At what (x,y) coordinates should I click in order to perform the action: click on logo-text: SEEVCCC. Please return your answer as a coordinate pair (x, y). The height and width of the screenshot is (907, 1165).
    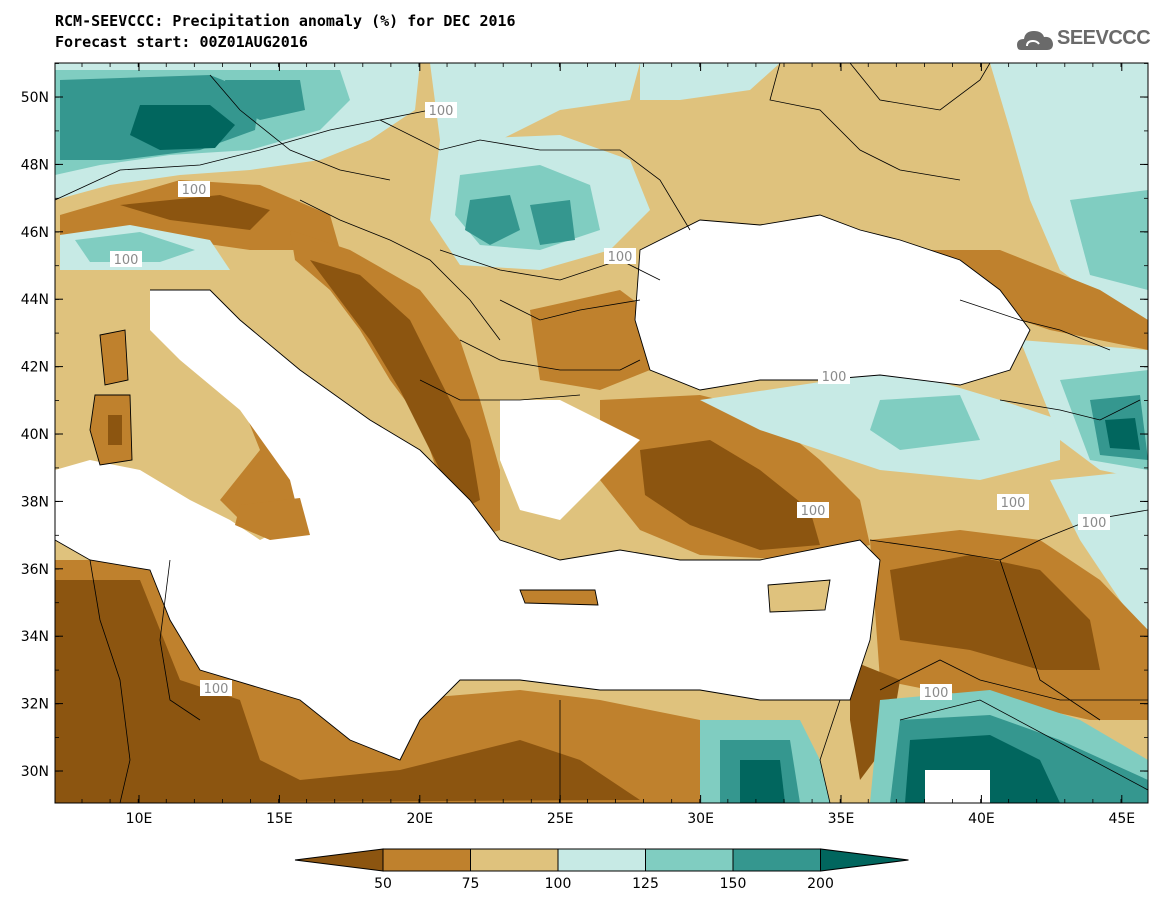
    Looking at the image, I should click on (1104, 38).